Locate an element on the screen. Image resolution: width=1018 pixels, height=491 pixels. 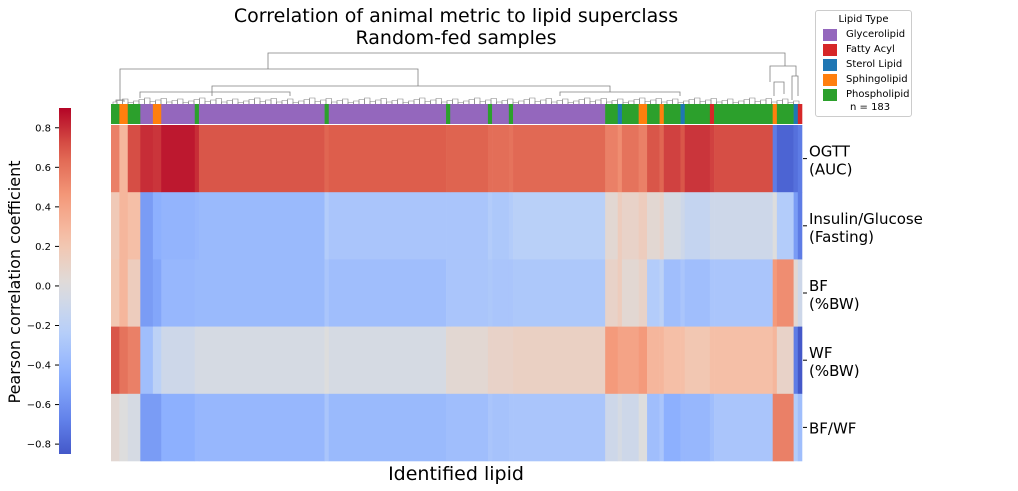
heat-cell-r3-s17 is located at coordinates (620, 360).